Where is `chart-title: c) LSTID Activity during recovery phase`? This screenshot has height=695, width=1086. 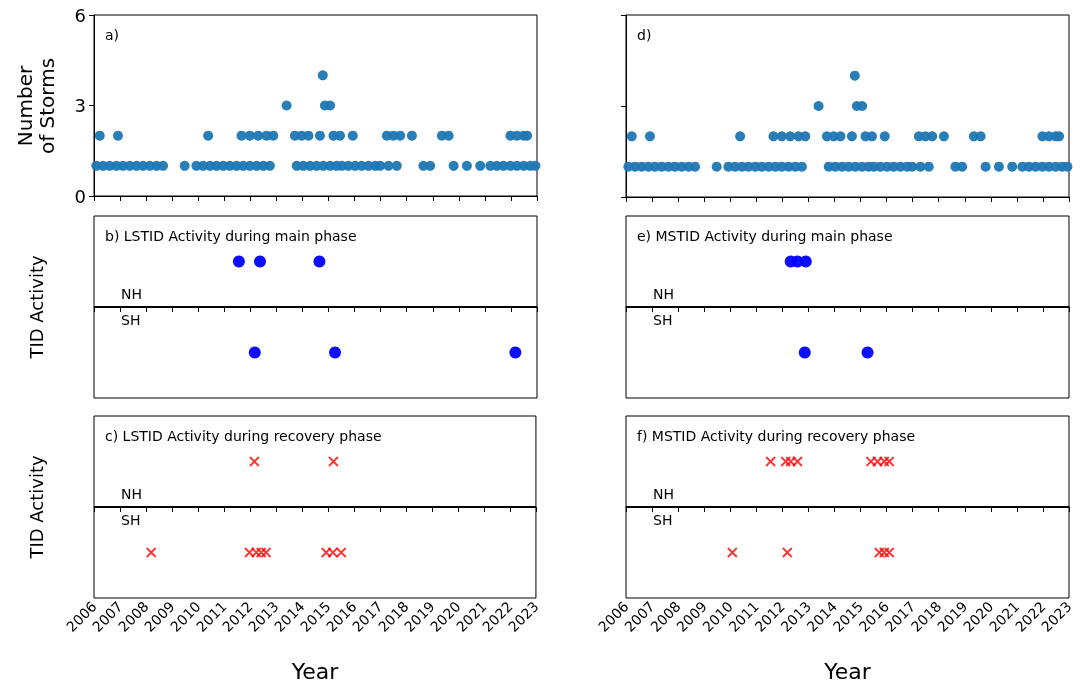 chart-title: c) LSTID Activity during recovery phase is located at coordinates (243, 436).